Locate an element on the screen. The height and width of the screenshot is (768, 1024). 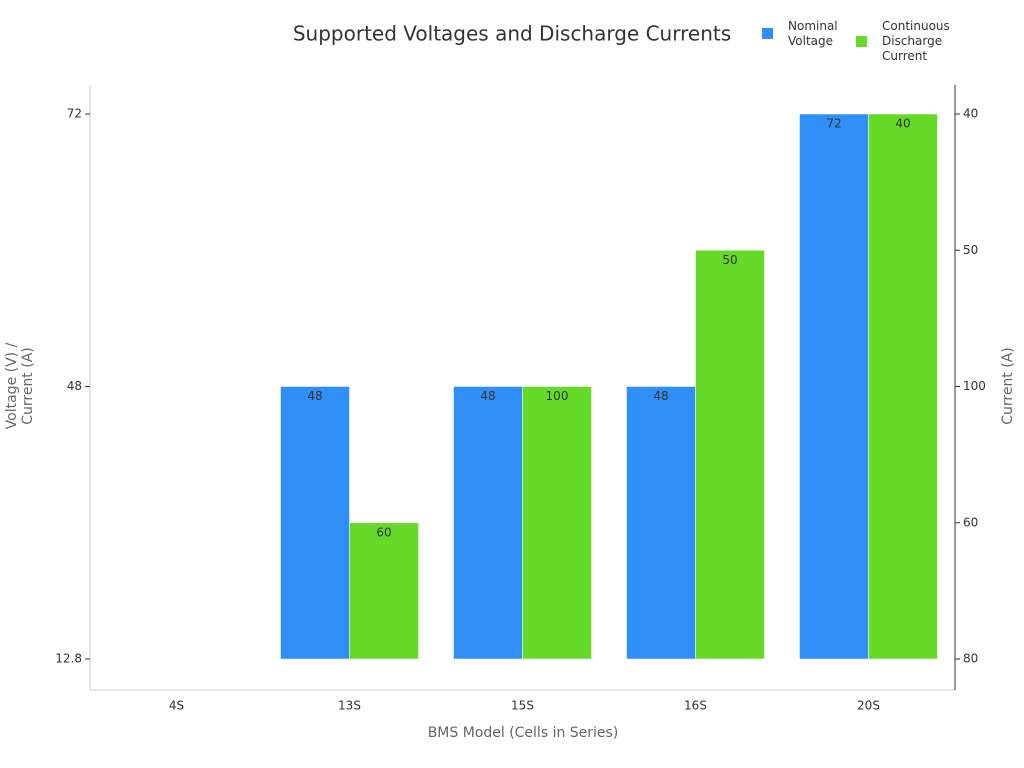
data-label: 50 is located at coordinates (729, 260).